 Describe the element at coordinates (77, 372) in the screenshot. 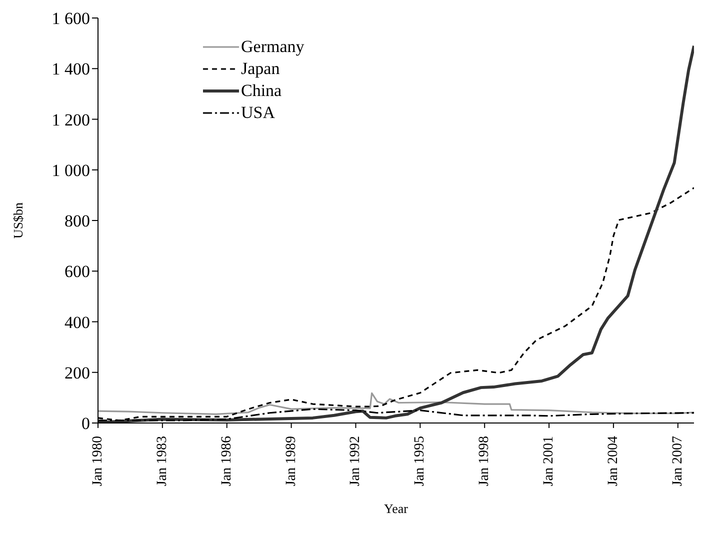

I see `y-tick-label: 200` at that location.